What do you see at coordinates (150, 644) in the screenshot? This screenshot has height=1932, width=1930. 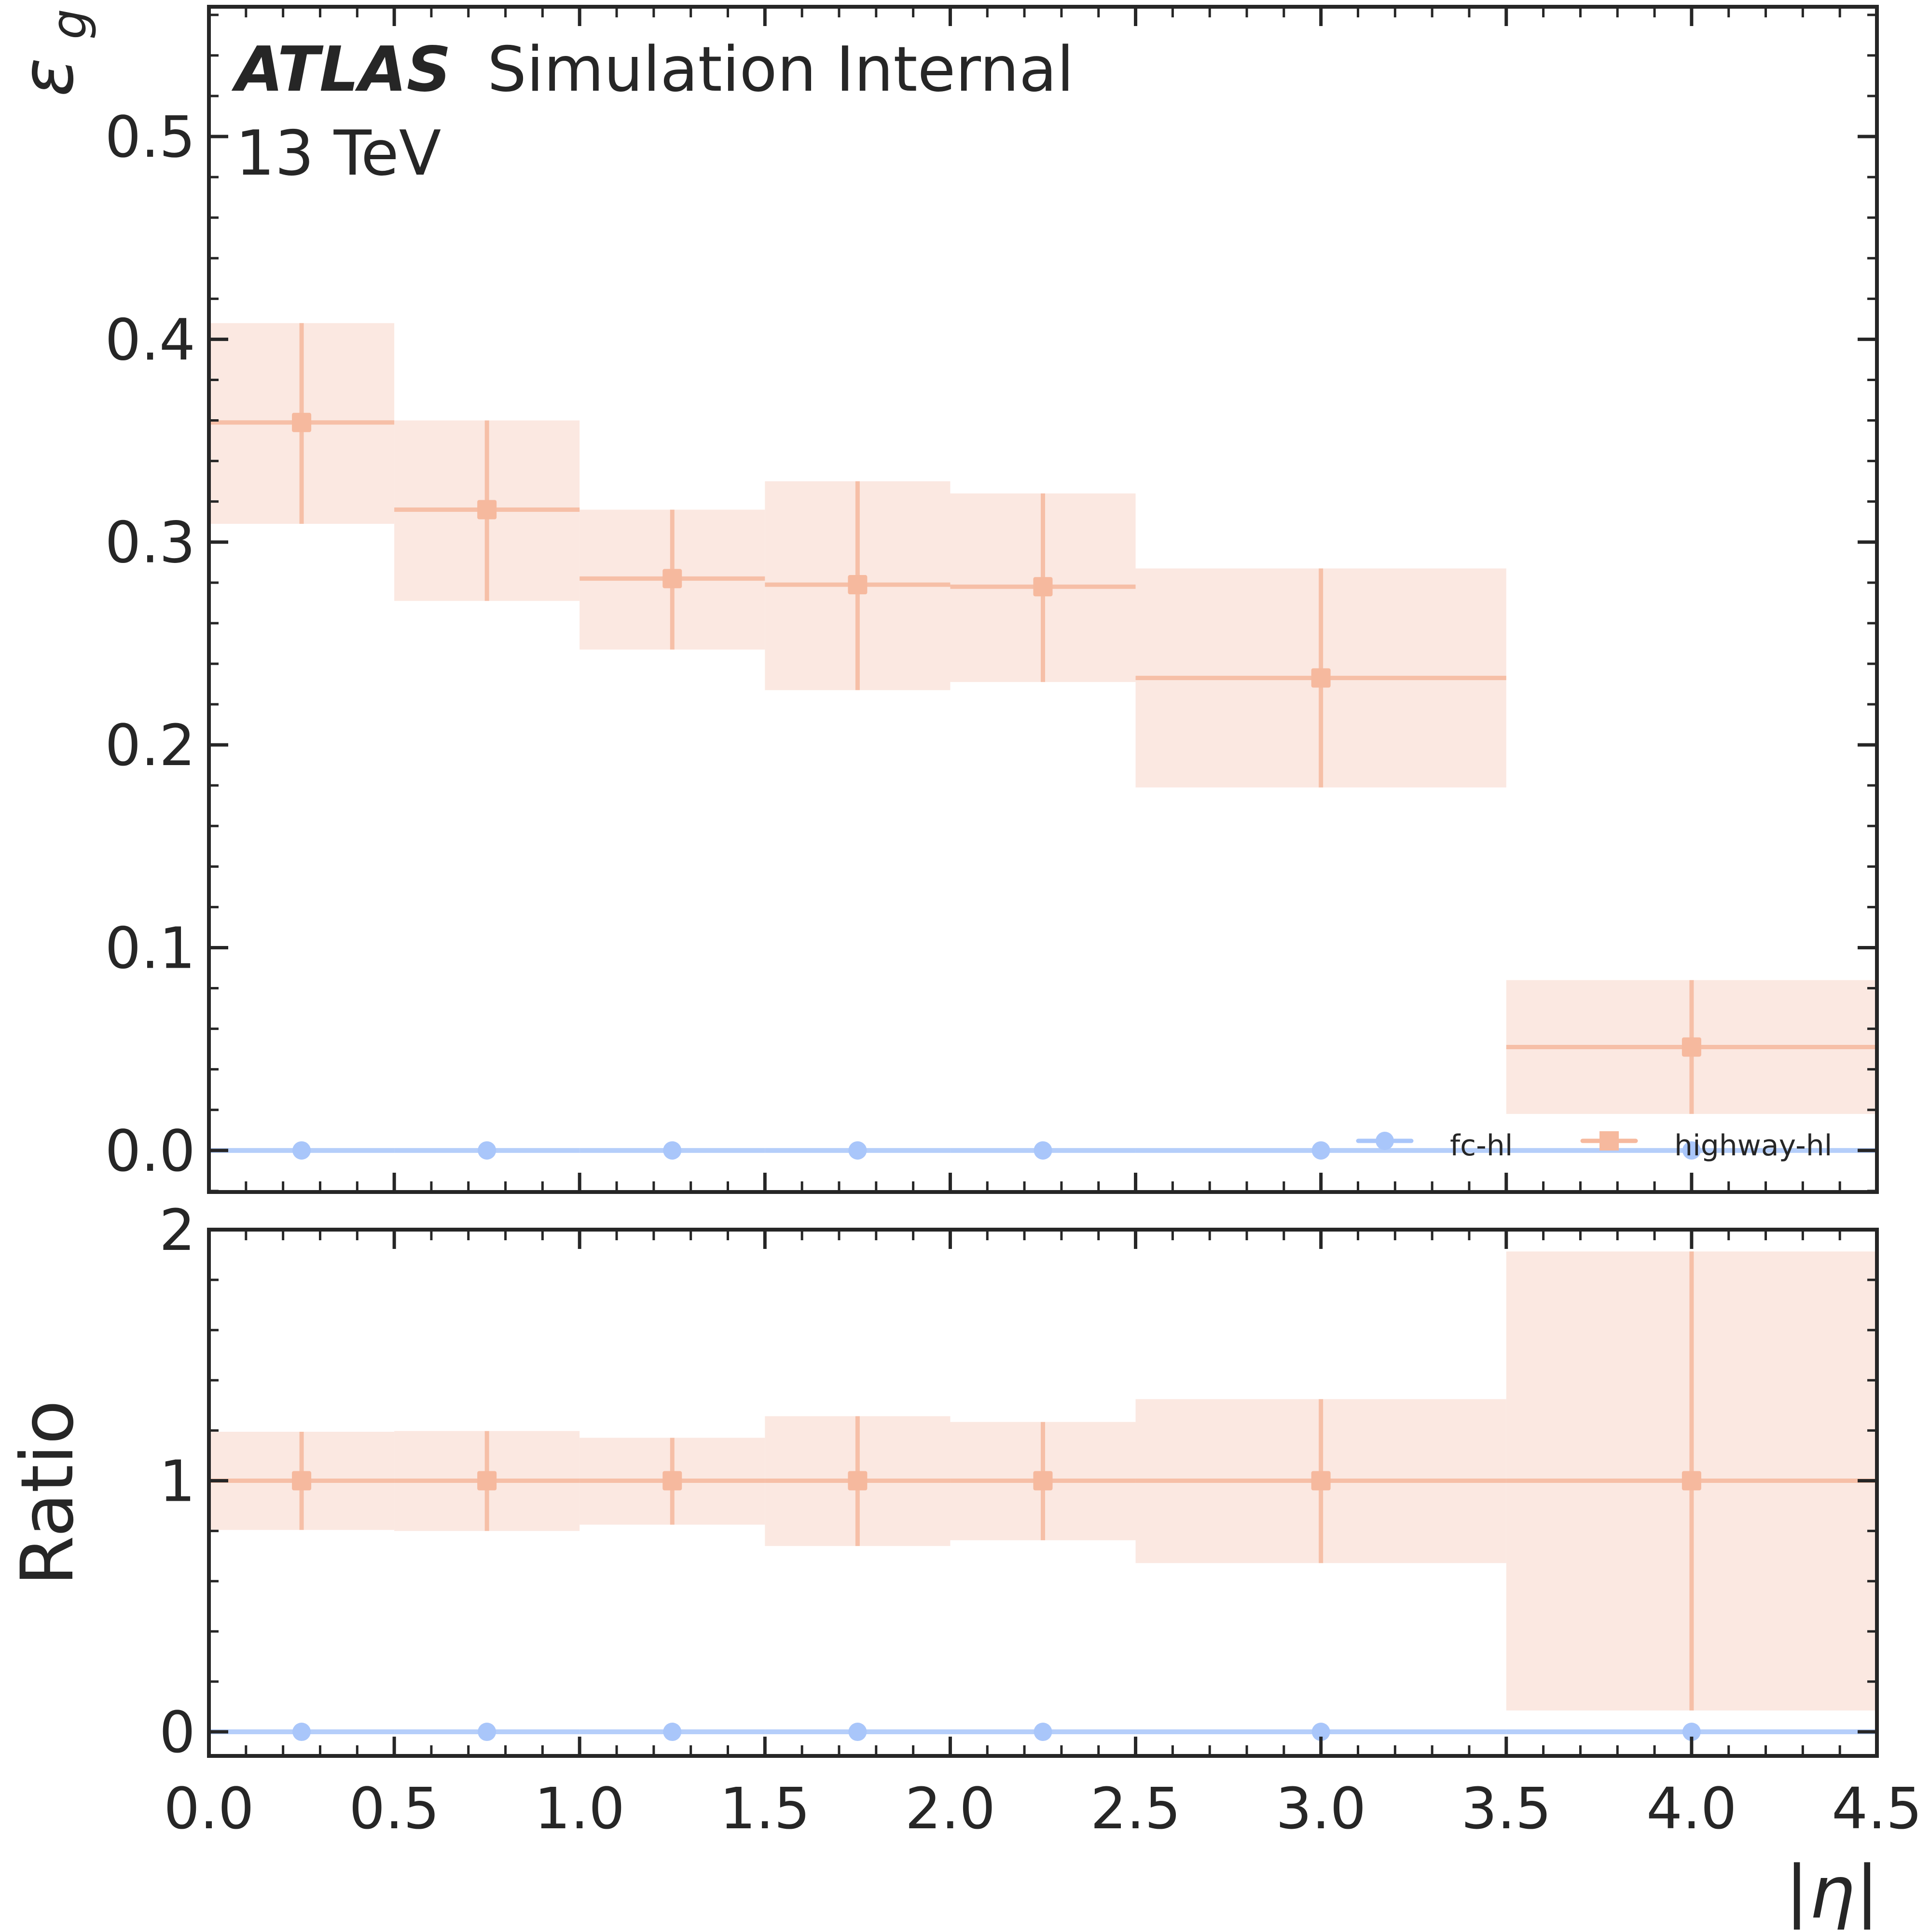 I see `main-tick-labels: 0.0 0.1 0.2 0.3 0.4 0.5` at bounding box center [150, 644].